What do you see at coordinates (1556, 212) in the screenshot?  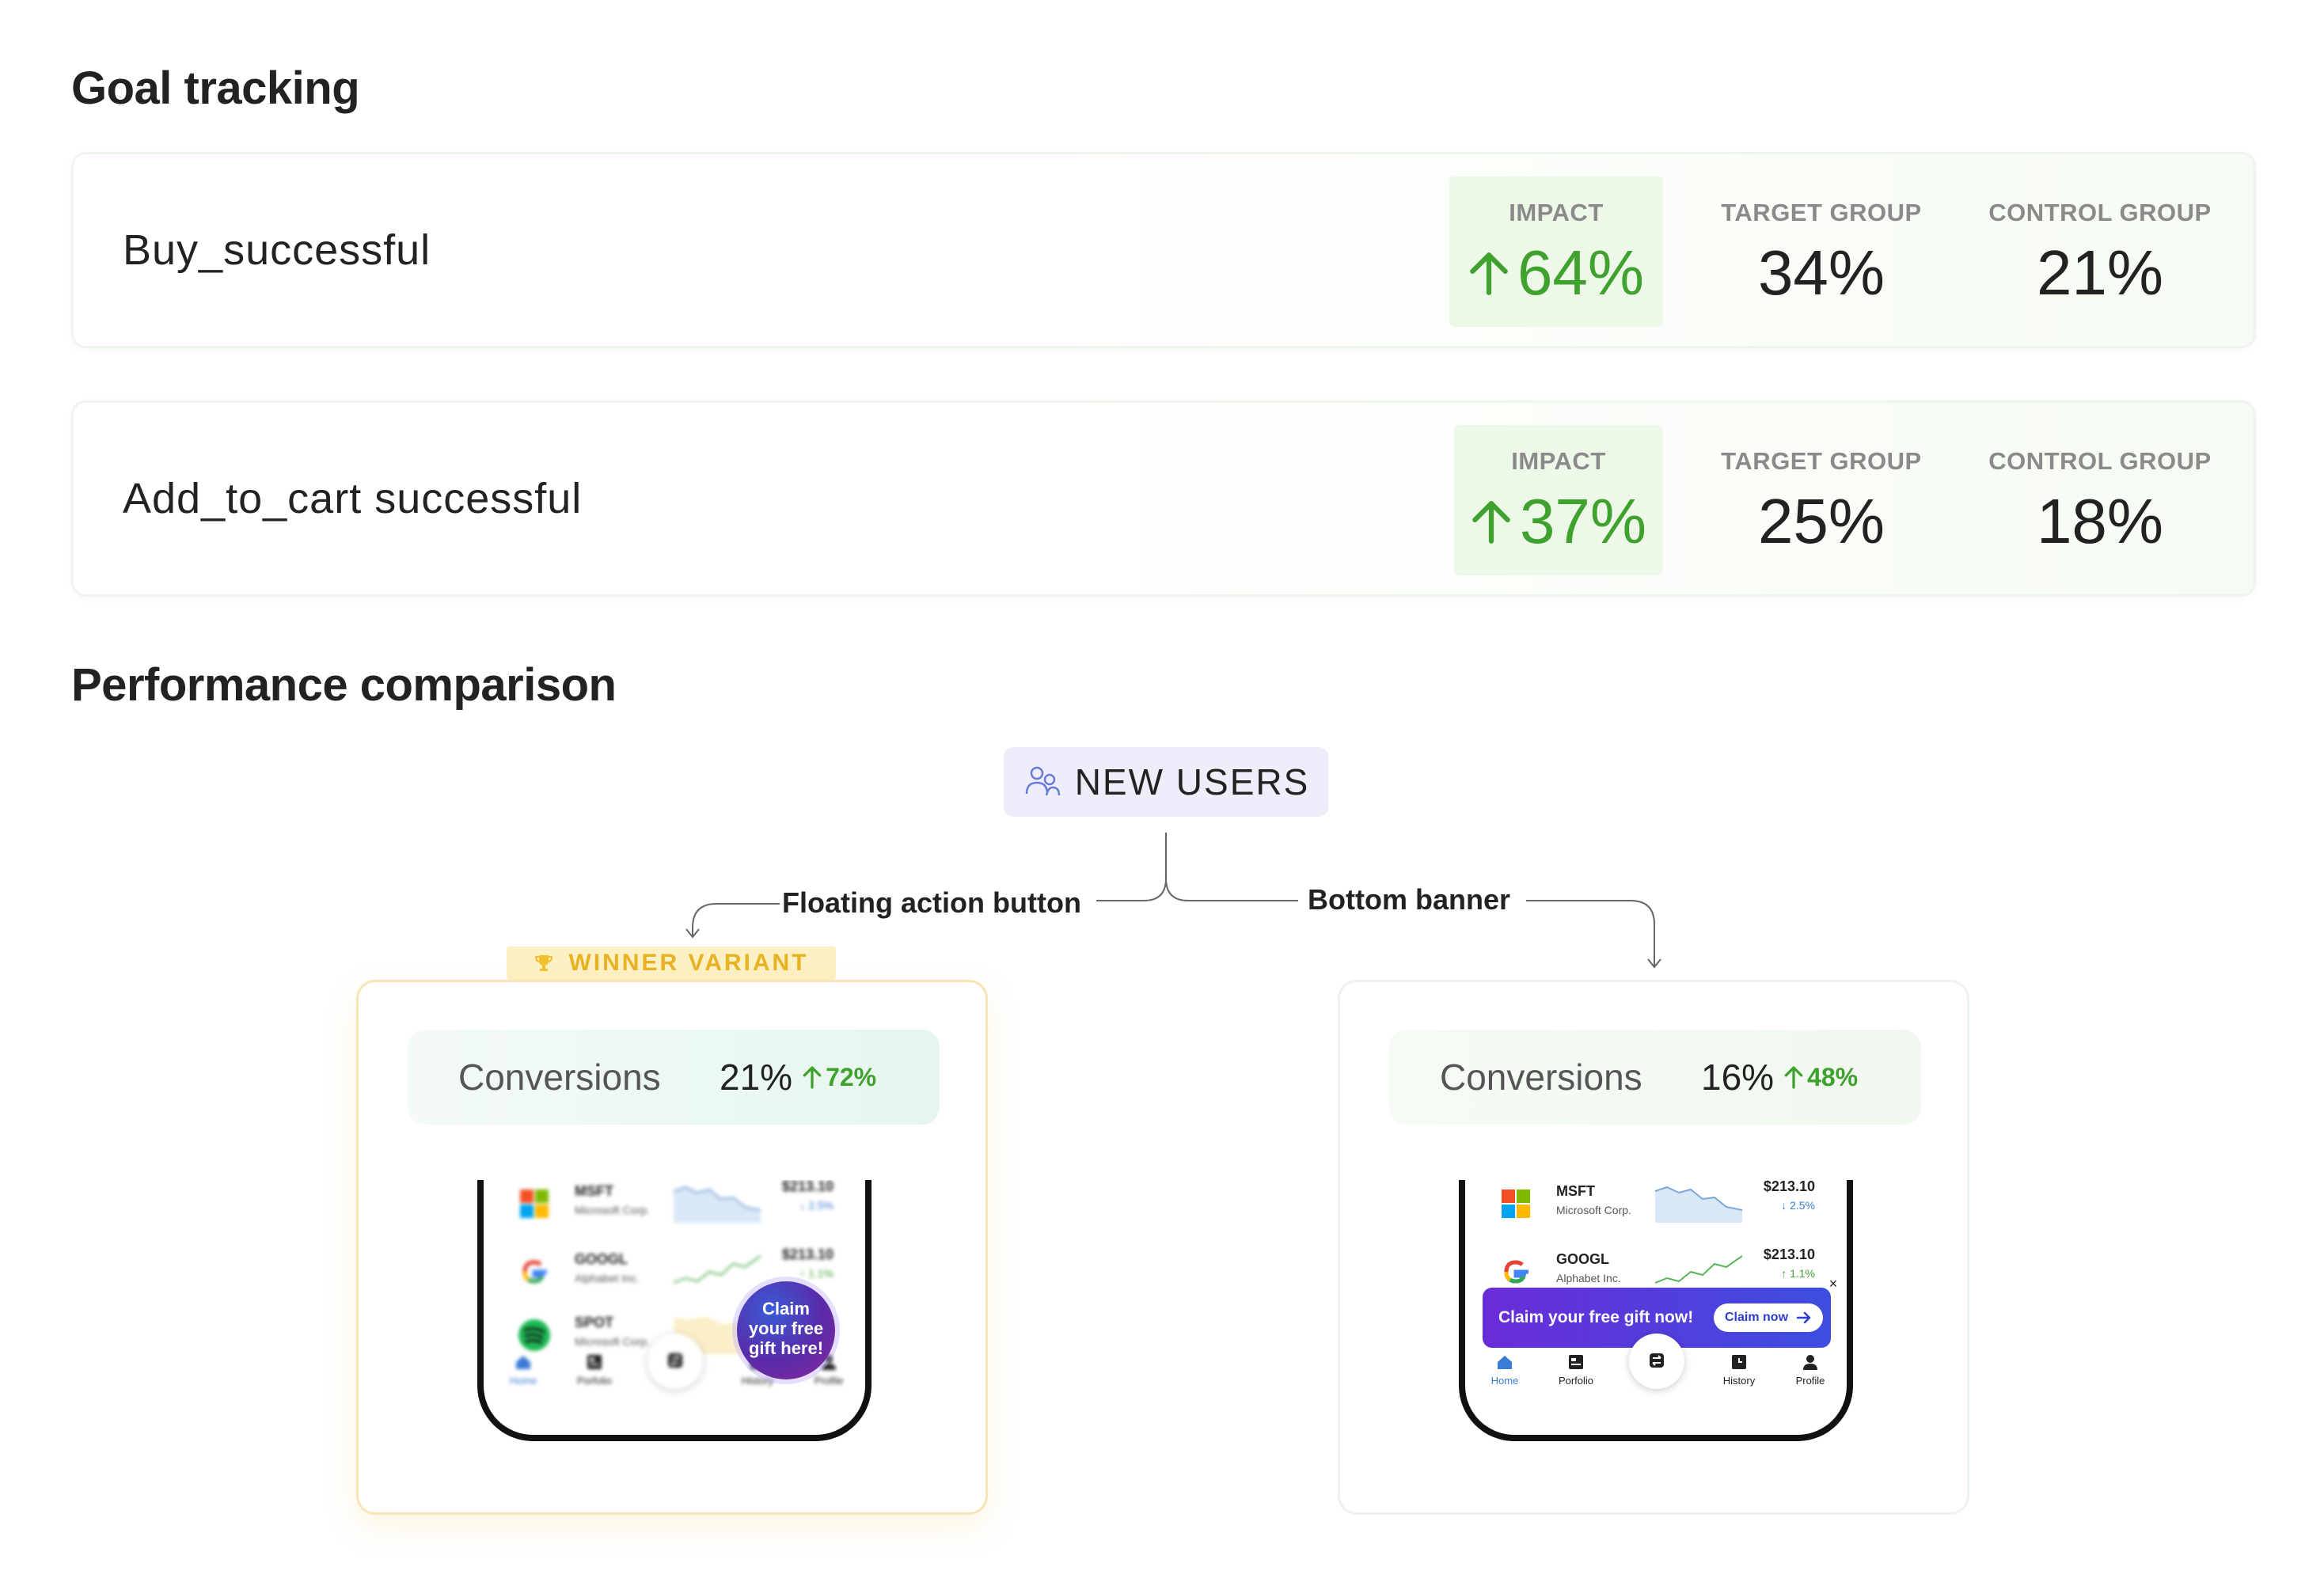 I see `impact-label: IMPACT` at bounding box center [1556, 212].